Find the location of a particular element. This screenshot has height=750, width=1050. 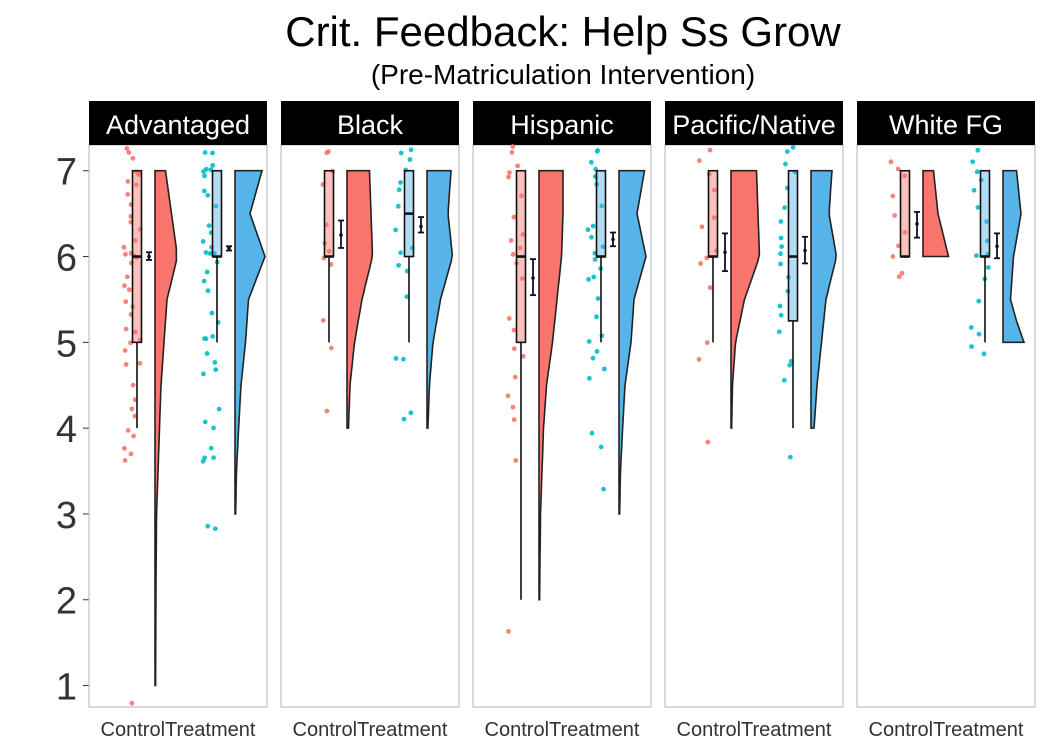

facet-strip-label: Pacific/Native is located at coordinates (754, 125).